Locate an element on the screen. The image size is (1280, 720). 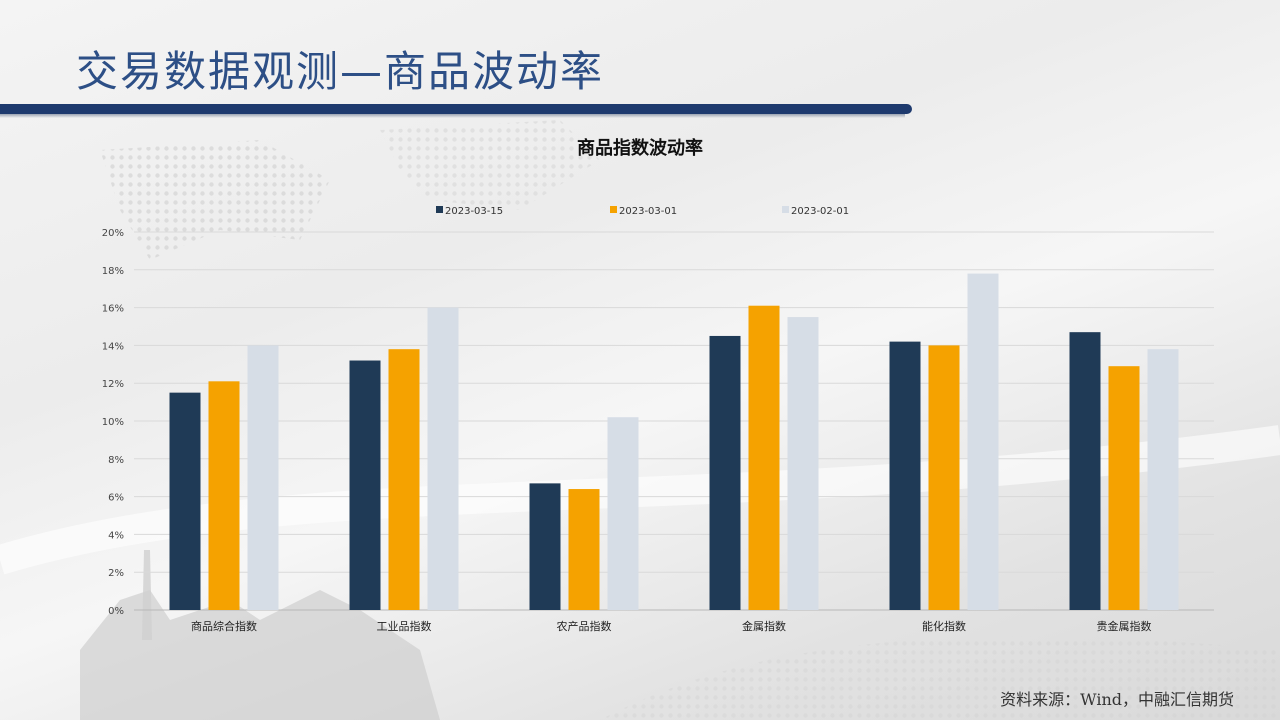
x-tick-label: 商品综合指数 is located at coordinates (224, 626).